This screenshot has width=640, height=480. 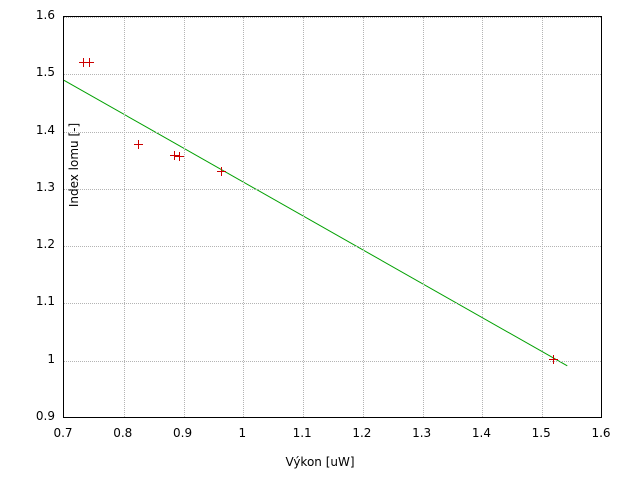 What do you see at coordinates (541, 433) in the screenshot?
I see `x-axis-tick-label: 1.5` at bounding box center [541, 433].